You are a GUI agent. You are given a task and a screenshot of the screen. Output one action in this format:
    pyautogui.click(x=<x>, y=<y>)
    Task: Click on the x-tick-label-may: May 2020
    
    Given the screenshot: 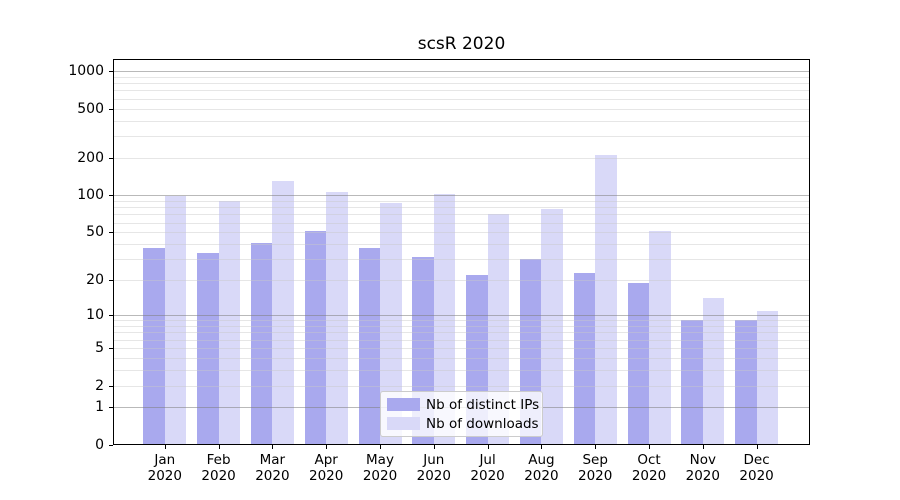 What is the action you would take?
    pyautogui.click(x=380, y=468)
    